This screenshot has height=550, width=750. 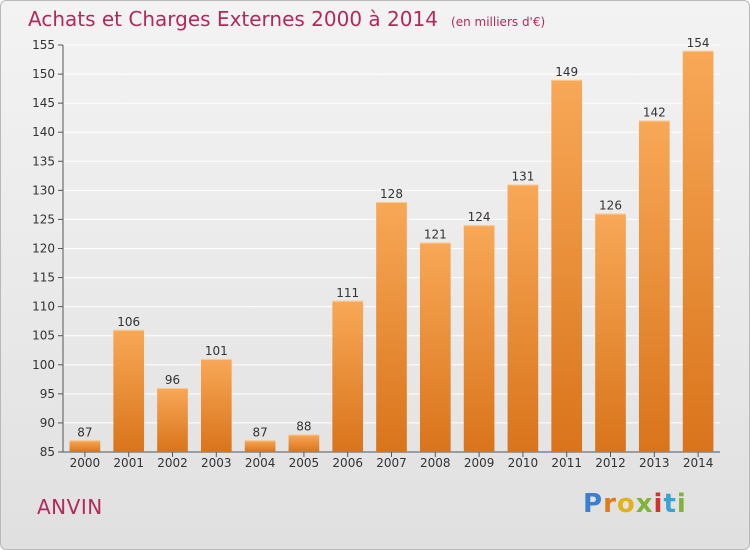 What do you see at coordinates (43, 278) in the screenshot?
I see `y-tick-label: 115` at bounding box center [43, 278].